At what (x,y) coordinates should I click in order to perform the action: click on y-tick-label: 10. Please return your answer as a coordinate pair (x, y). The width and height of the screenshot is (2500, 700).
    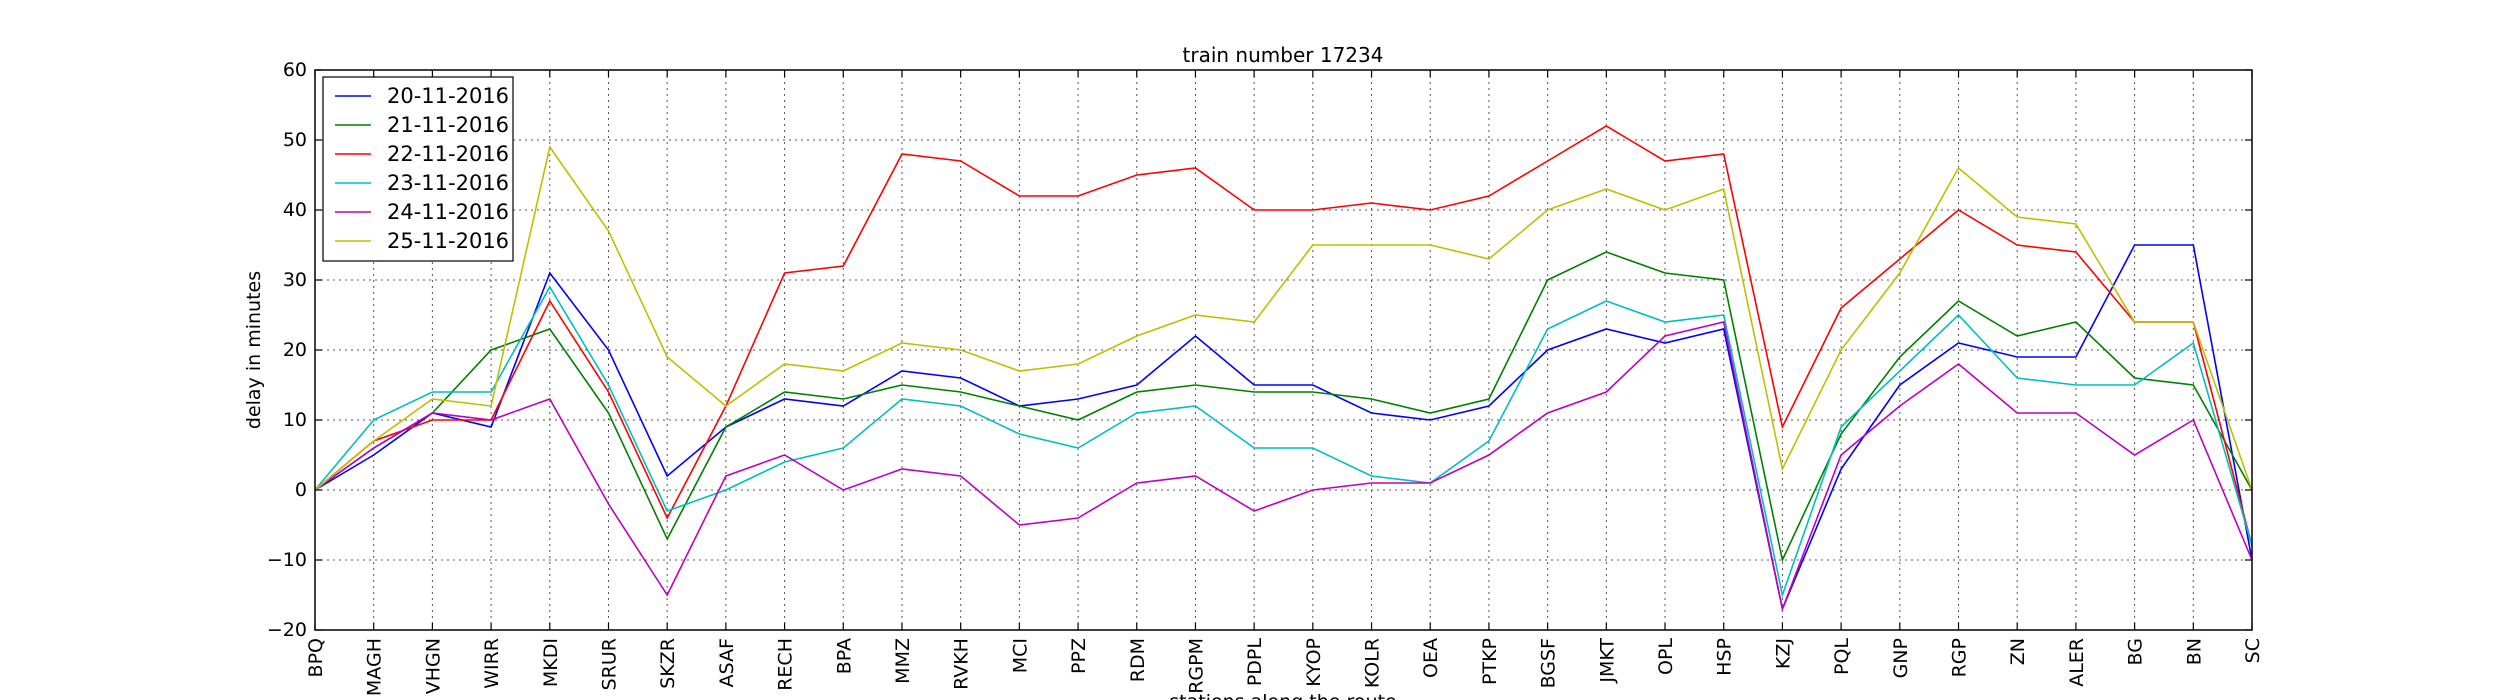
    Looking at the image, I should click on (295, 420).